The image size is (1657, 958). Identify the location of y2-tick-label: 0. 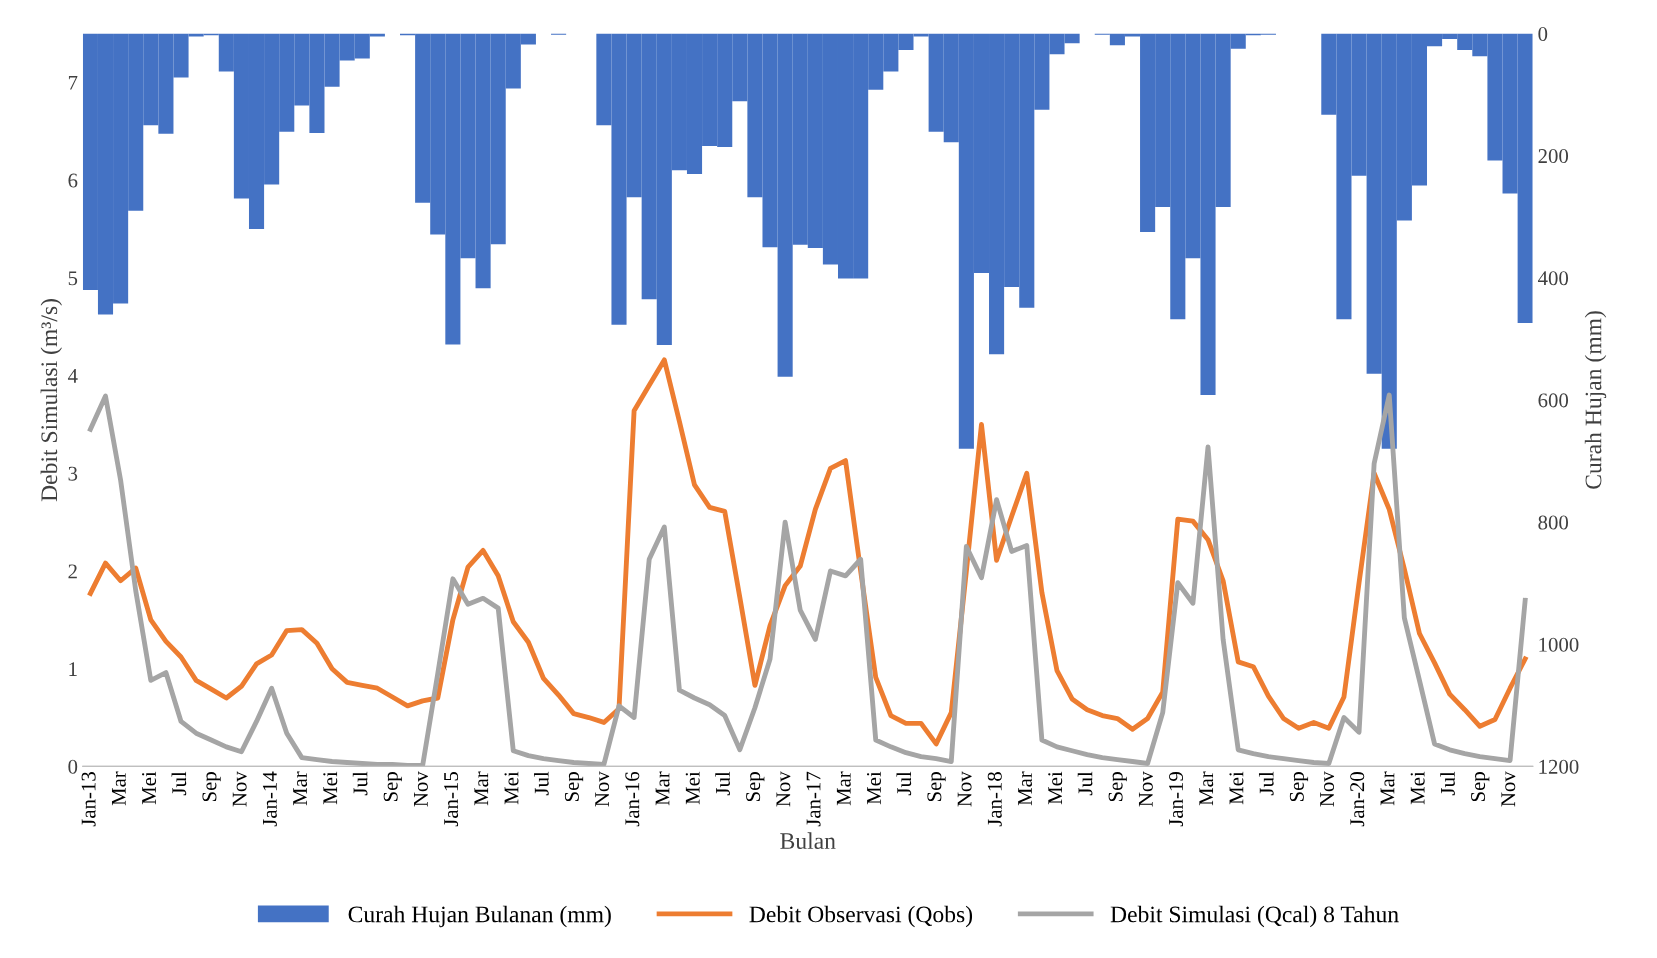
(1543, 33).